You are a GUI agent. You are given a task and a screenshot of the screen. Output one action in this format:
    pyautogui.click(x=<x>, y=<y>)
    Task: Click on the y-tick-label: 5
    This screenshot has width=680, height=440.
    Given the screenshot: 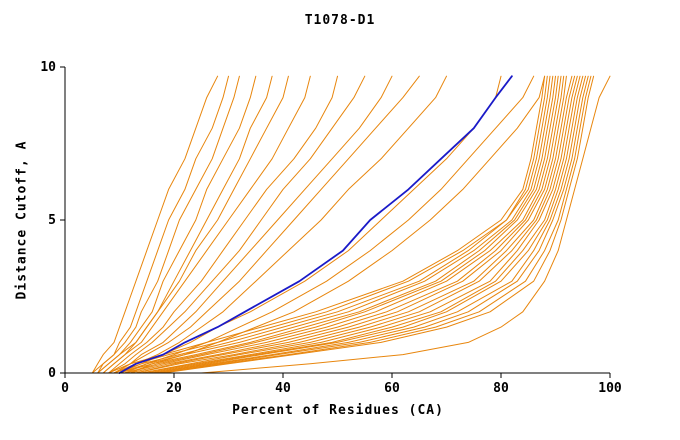 What is the action you would take?
    pyautogui.click(x=52, y=220)
    